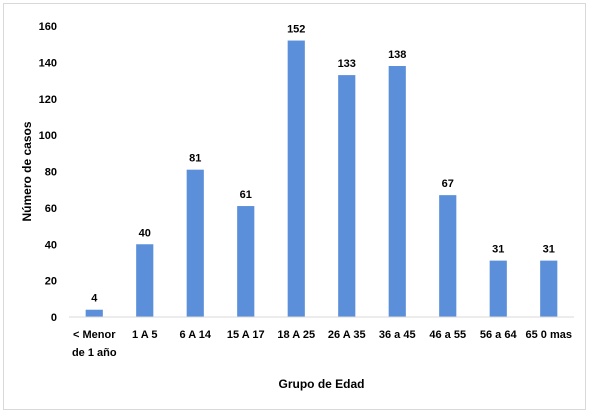 The height and width of the screenshot is (416, 591). Describe the element at coordinates (347, 64) in the screenshot. I see `data-label: 133` at that location.